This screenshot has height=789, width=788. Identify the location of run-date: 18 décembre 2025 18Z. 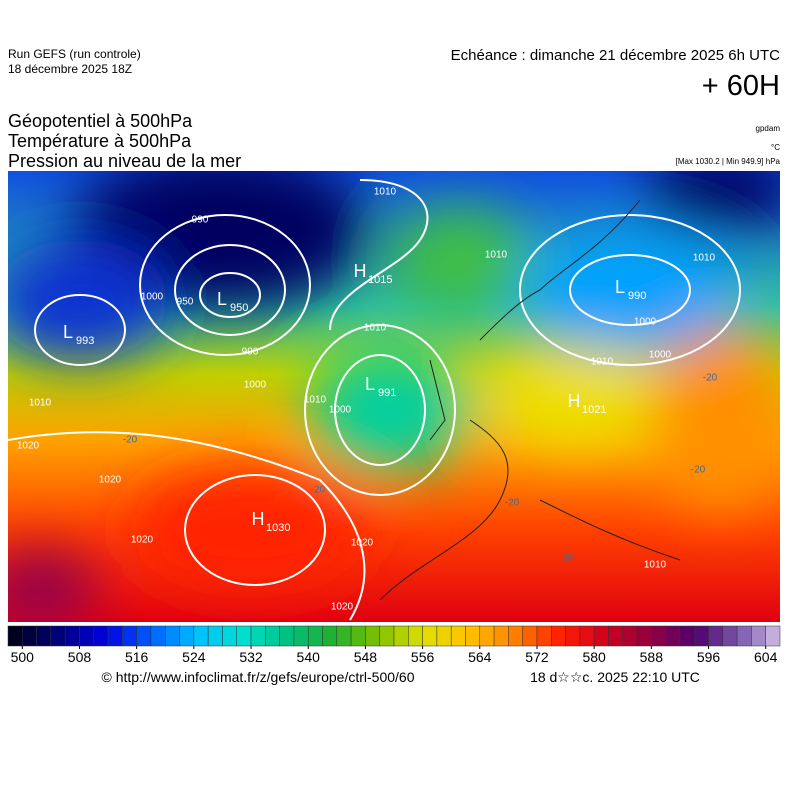
(70, 69).